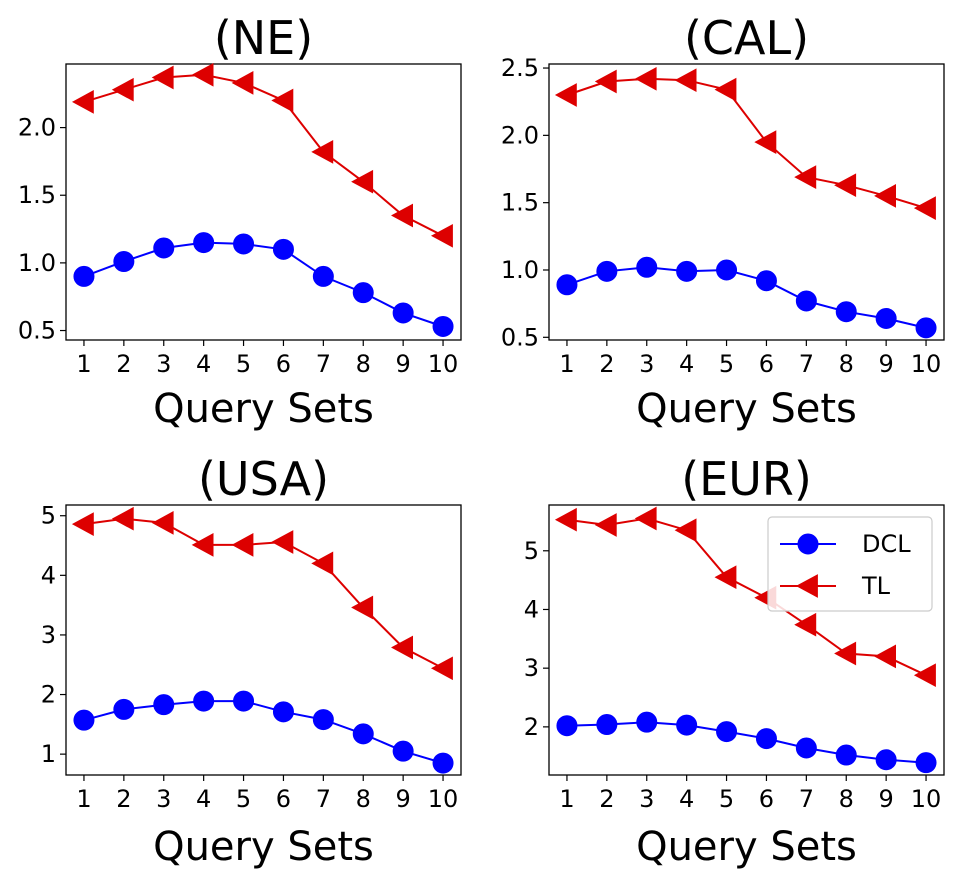  Describe the element at coordinates (746, 479) in the screenshot. I see `chart-title: (EUR)` at that location.